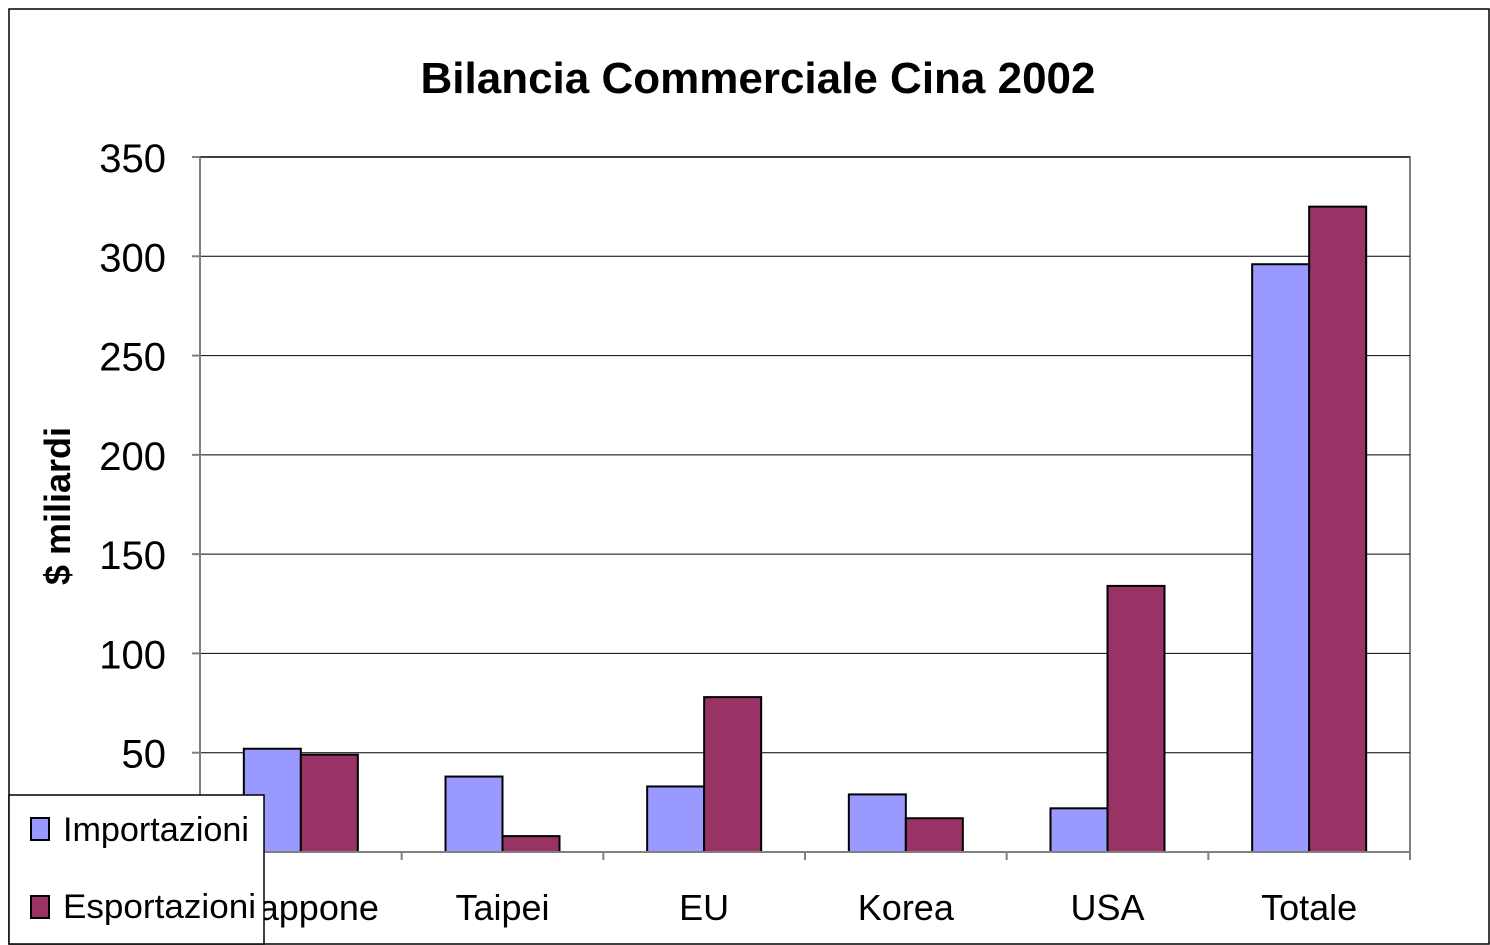  I want to click on y-tick-label: 250, so click(132, 358).